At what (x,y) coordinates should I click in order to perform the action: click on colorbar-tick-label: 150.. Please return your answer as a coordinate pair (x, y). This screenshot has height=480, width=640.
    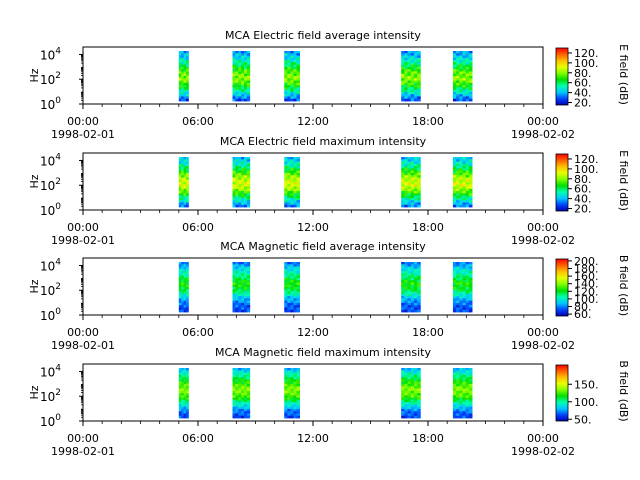
    Looking at the image, I should click on (586, 384).